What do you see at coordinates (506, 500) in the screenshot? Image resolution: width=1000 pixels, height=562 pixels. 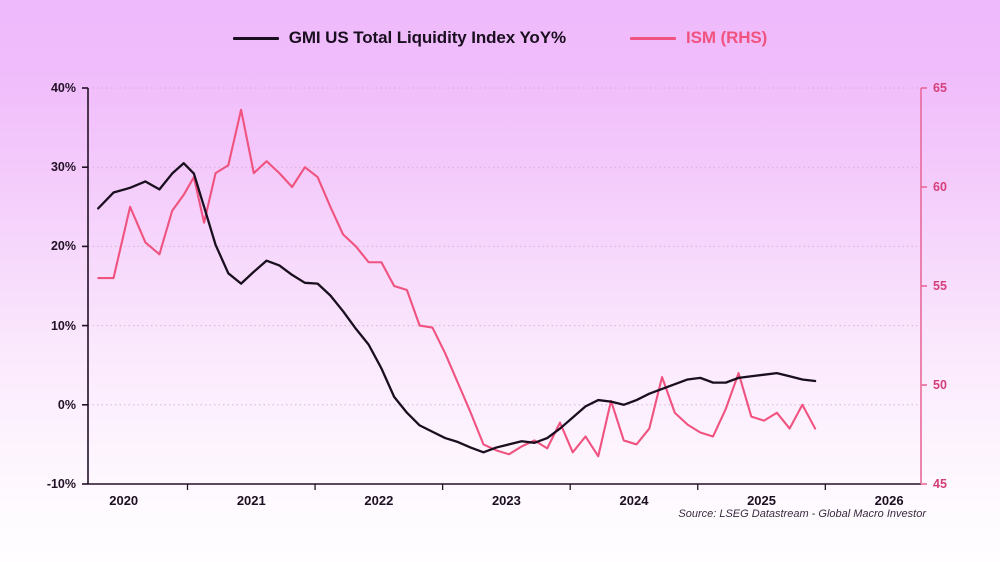 I see `x-axis-tick-label: 2023` at bounding box center [506, 500].